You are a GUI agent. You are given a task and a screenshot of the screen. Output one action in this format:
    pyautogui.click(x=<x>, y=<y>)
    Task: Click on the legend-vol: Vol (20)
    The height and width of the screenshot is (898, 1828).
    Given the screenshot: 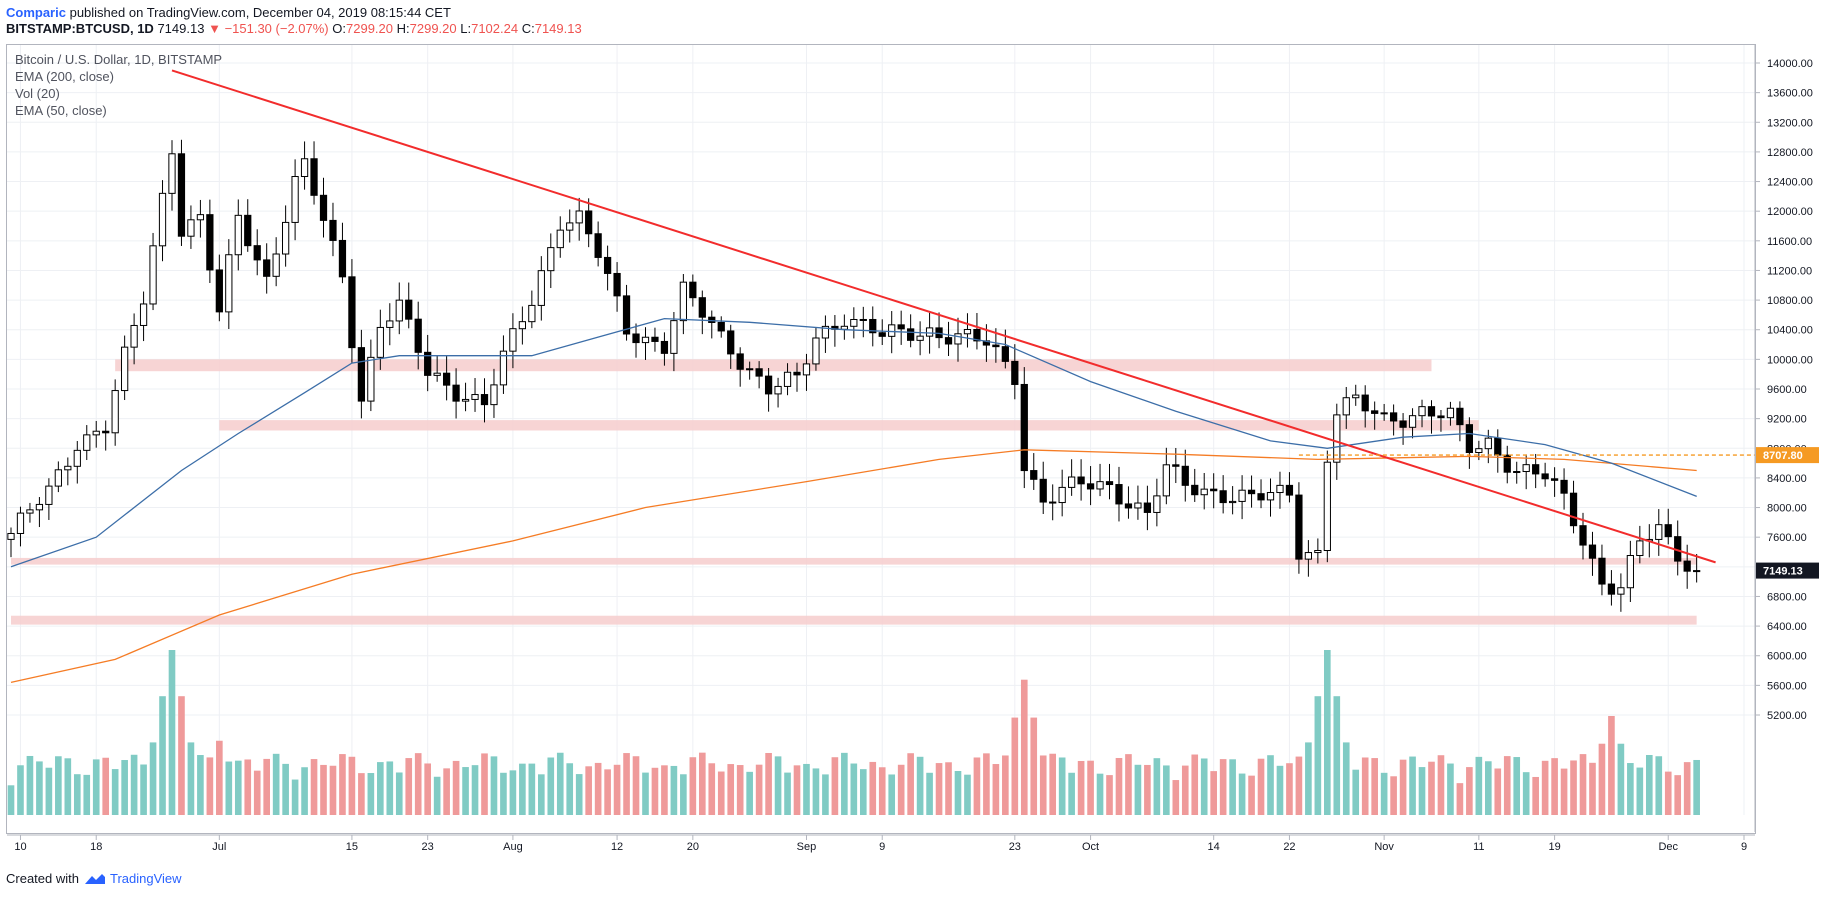 What is the action you would take?
    pyautogui.click(x=37, y=93)
    